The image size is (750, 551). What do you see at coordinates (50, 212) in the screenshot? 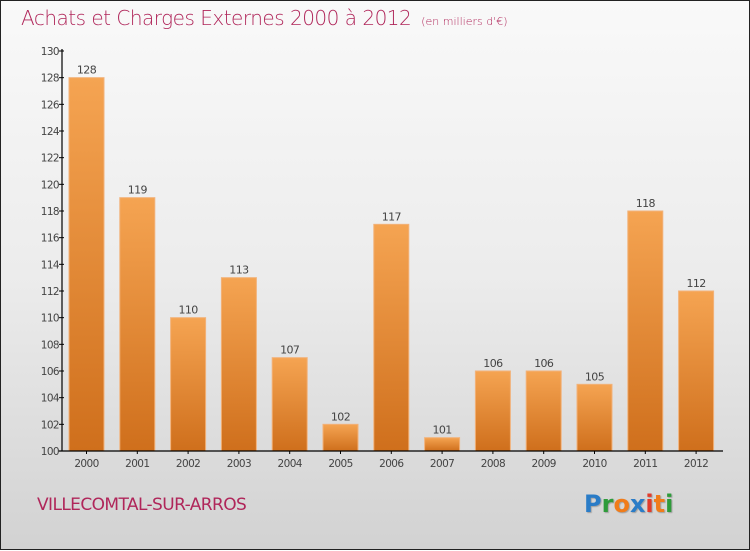
I see `y-tick-label-118: 118` at bounding box center [50, 212].